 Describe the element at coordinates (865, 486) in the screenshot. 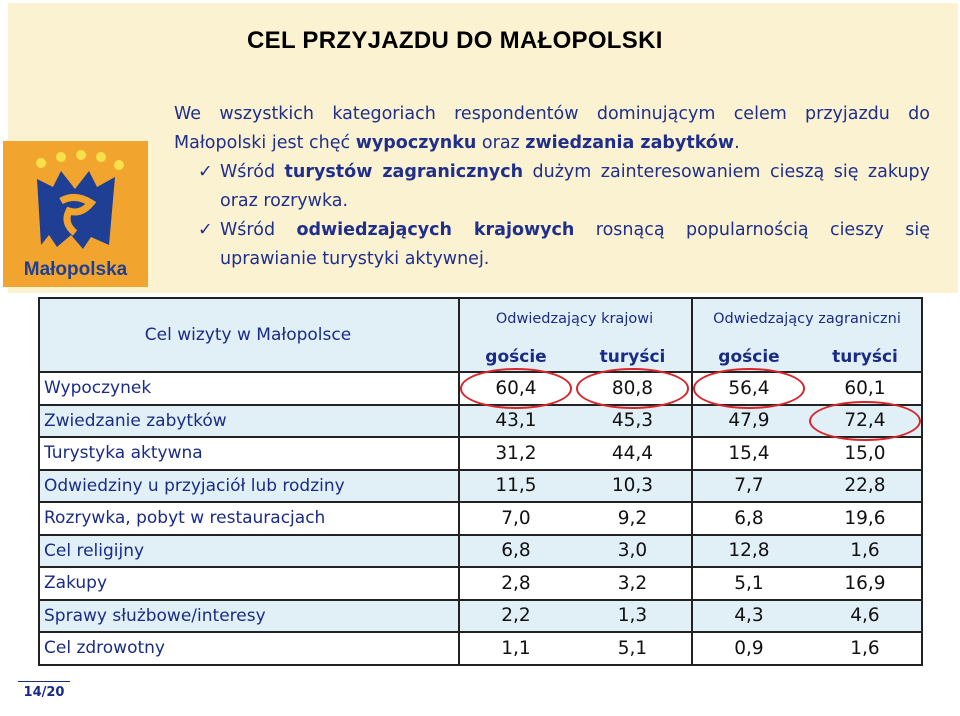

I see `table-cell: 22,8` at that location.